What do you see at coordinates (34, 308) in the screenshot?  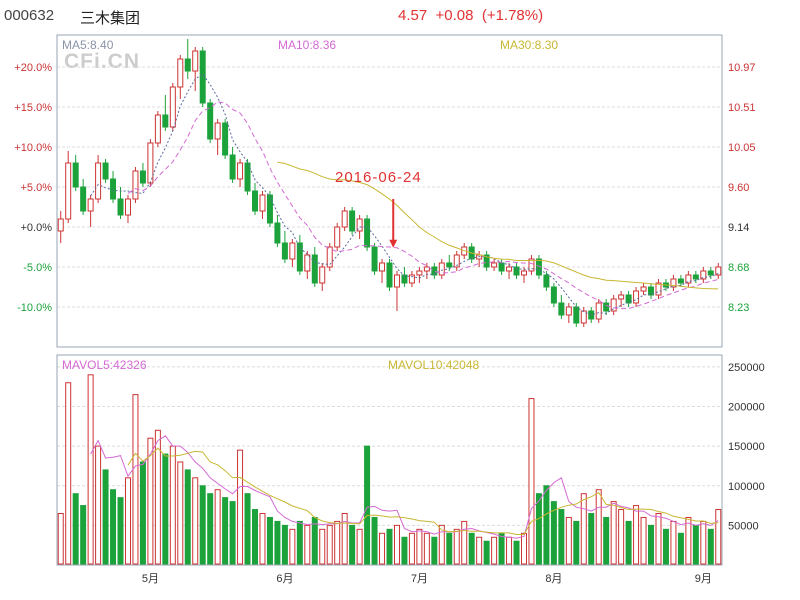 I see `pct-axis-label: -10.0%` at bounding box center [34, 308].